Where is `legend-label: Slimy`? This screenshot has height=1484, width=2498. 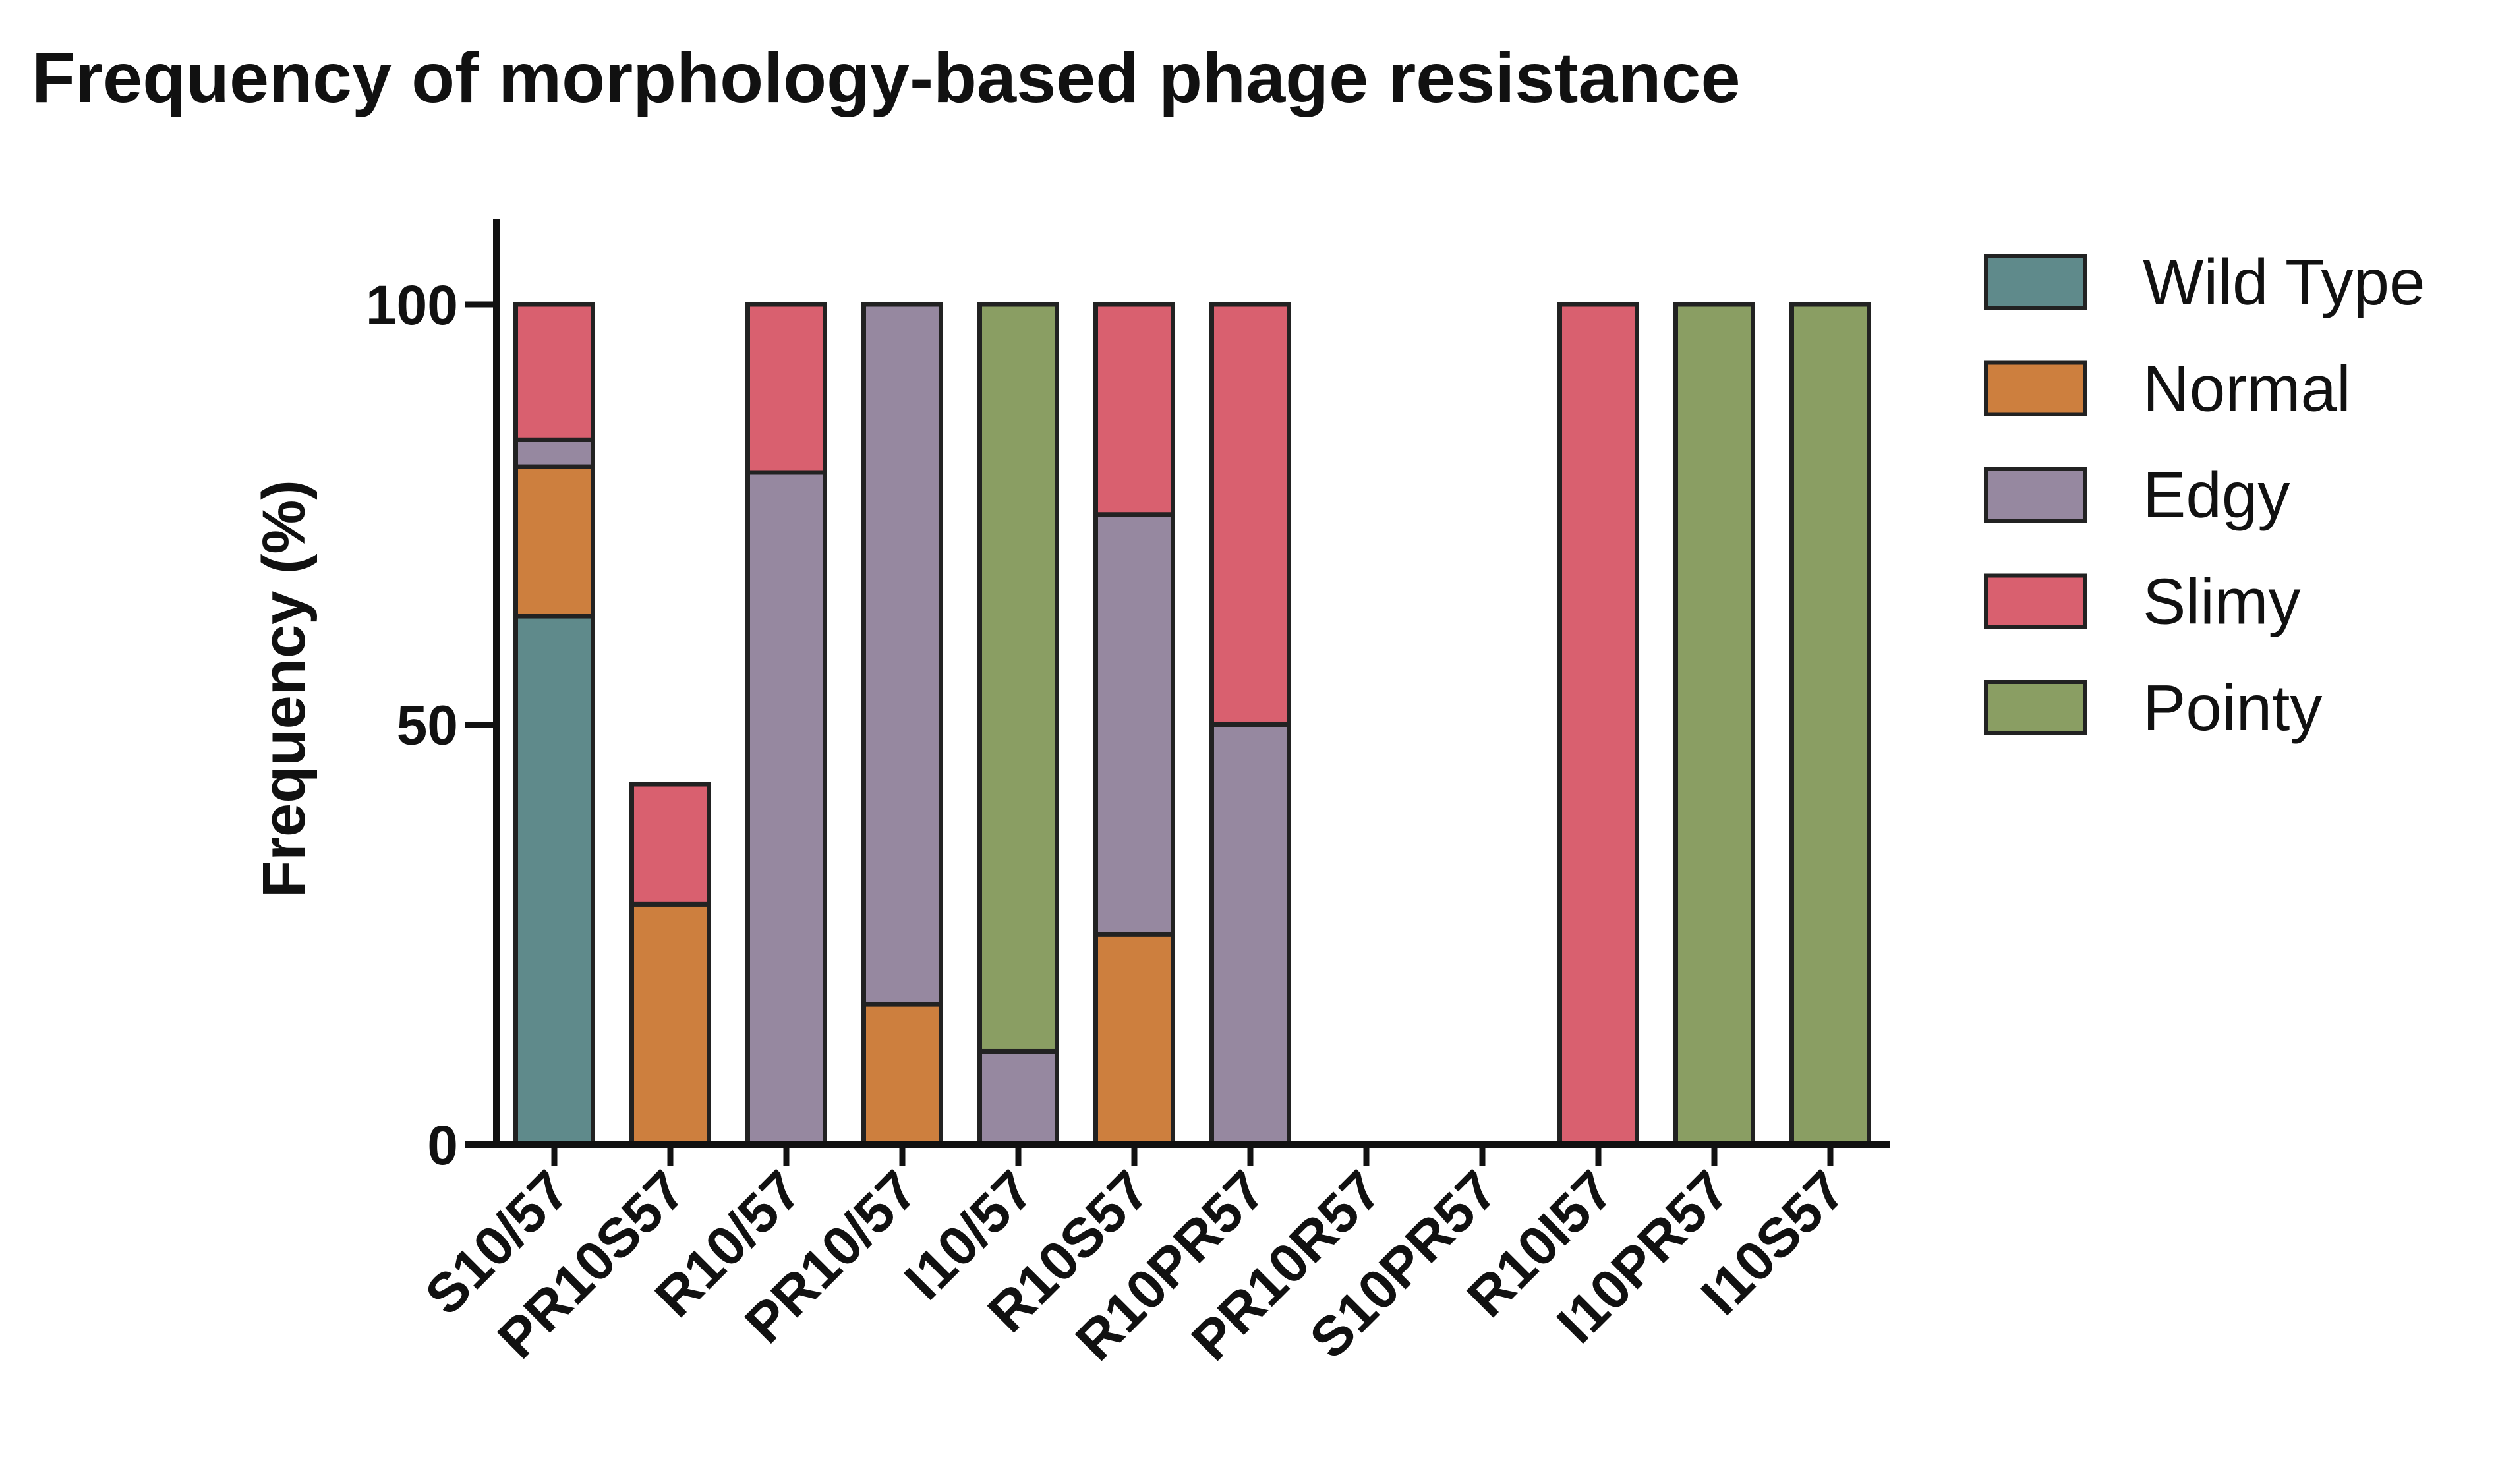 legend-label: Slimy is located at coordinates (2222, 601).